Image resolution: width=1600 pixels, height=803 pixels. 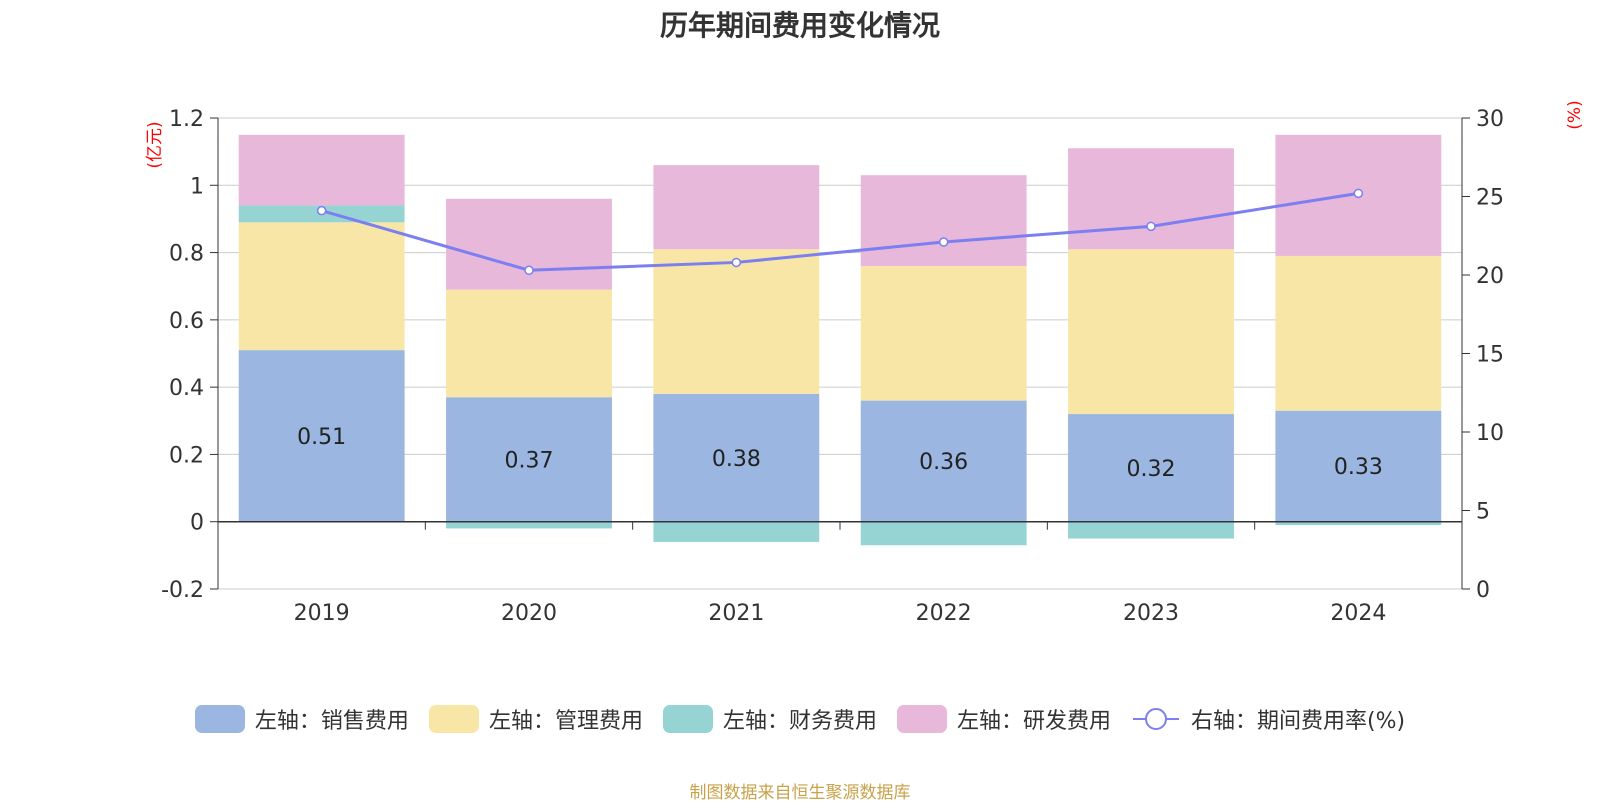 I want to click on legend-item: 左轴：销售费用, so click(x=301, y=719).